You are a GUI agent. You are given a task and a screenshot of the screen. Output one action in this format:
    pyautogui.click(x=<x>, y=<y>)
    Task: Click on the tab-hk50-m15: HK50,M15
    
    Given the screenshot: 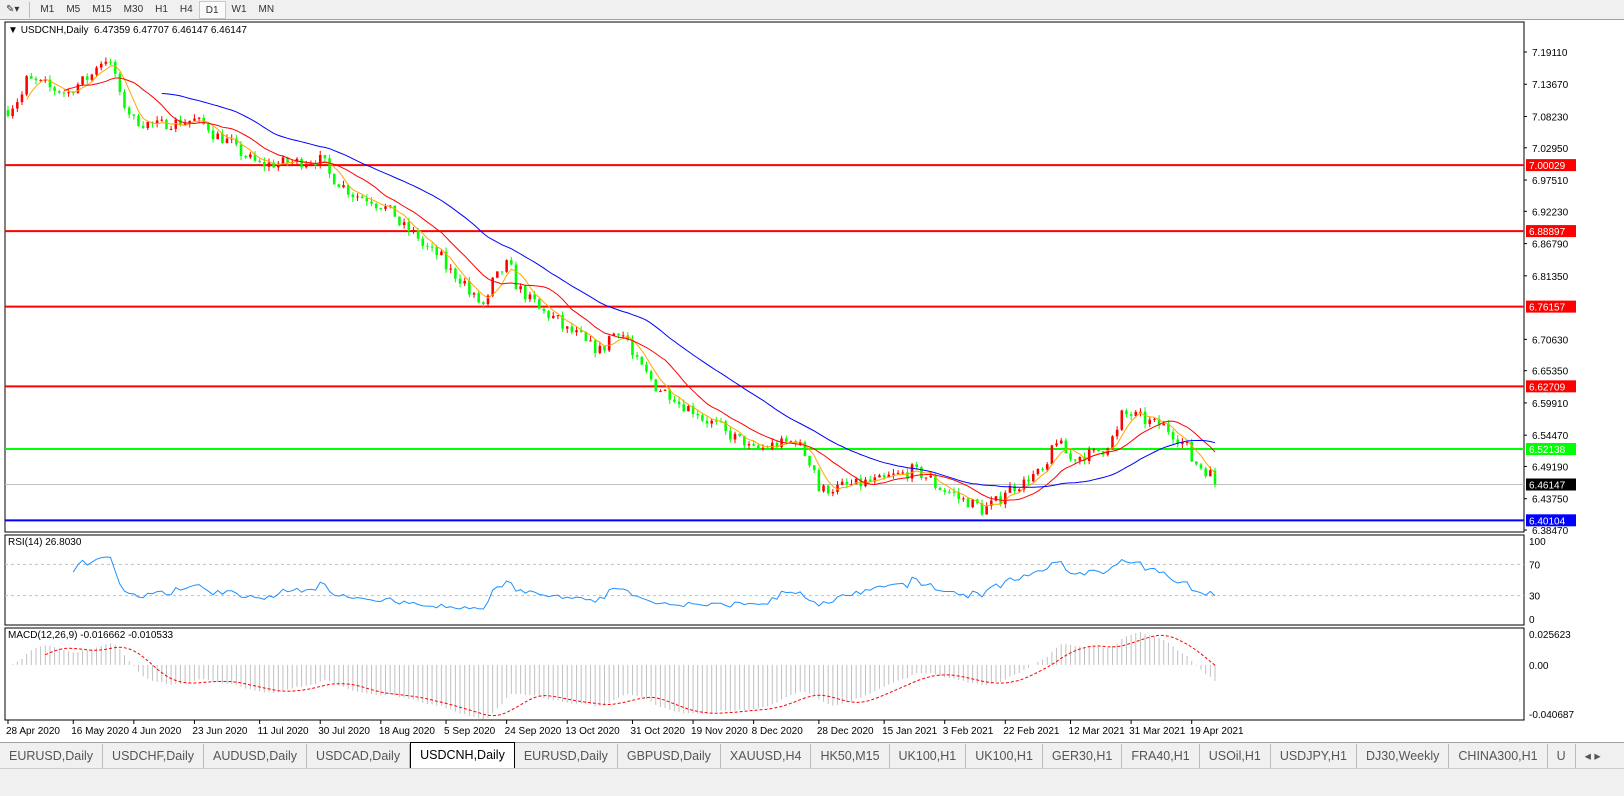 What is the action you would take?
    pyautogui.click(x=850, y=756)
    